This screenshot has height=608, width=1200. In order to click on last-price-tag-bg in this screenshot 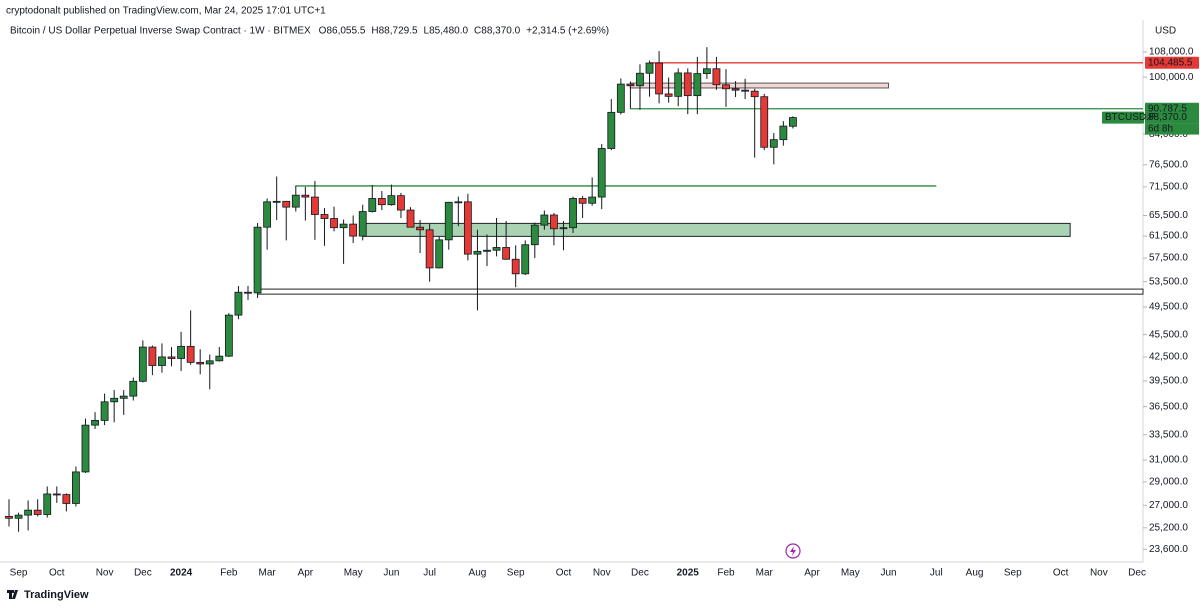, I will do `click(1172, 117)`.